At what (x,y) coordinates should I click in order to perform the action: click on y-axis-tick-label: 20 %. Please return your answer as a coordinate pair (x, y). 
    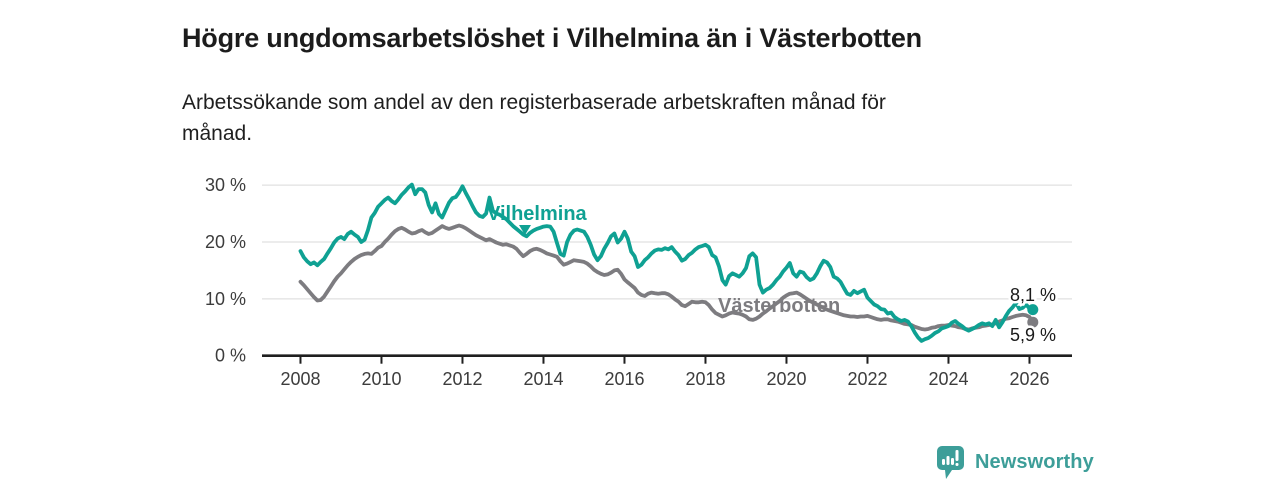
    Looking at the image, I should click on (225, 242).